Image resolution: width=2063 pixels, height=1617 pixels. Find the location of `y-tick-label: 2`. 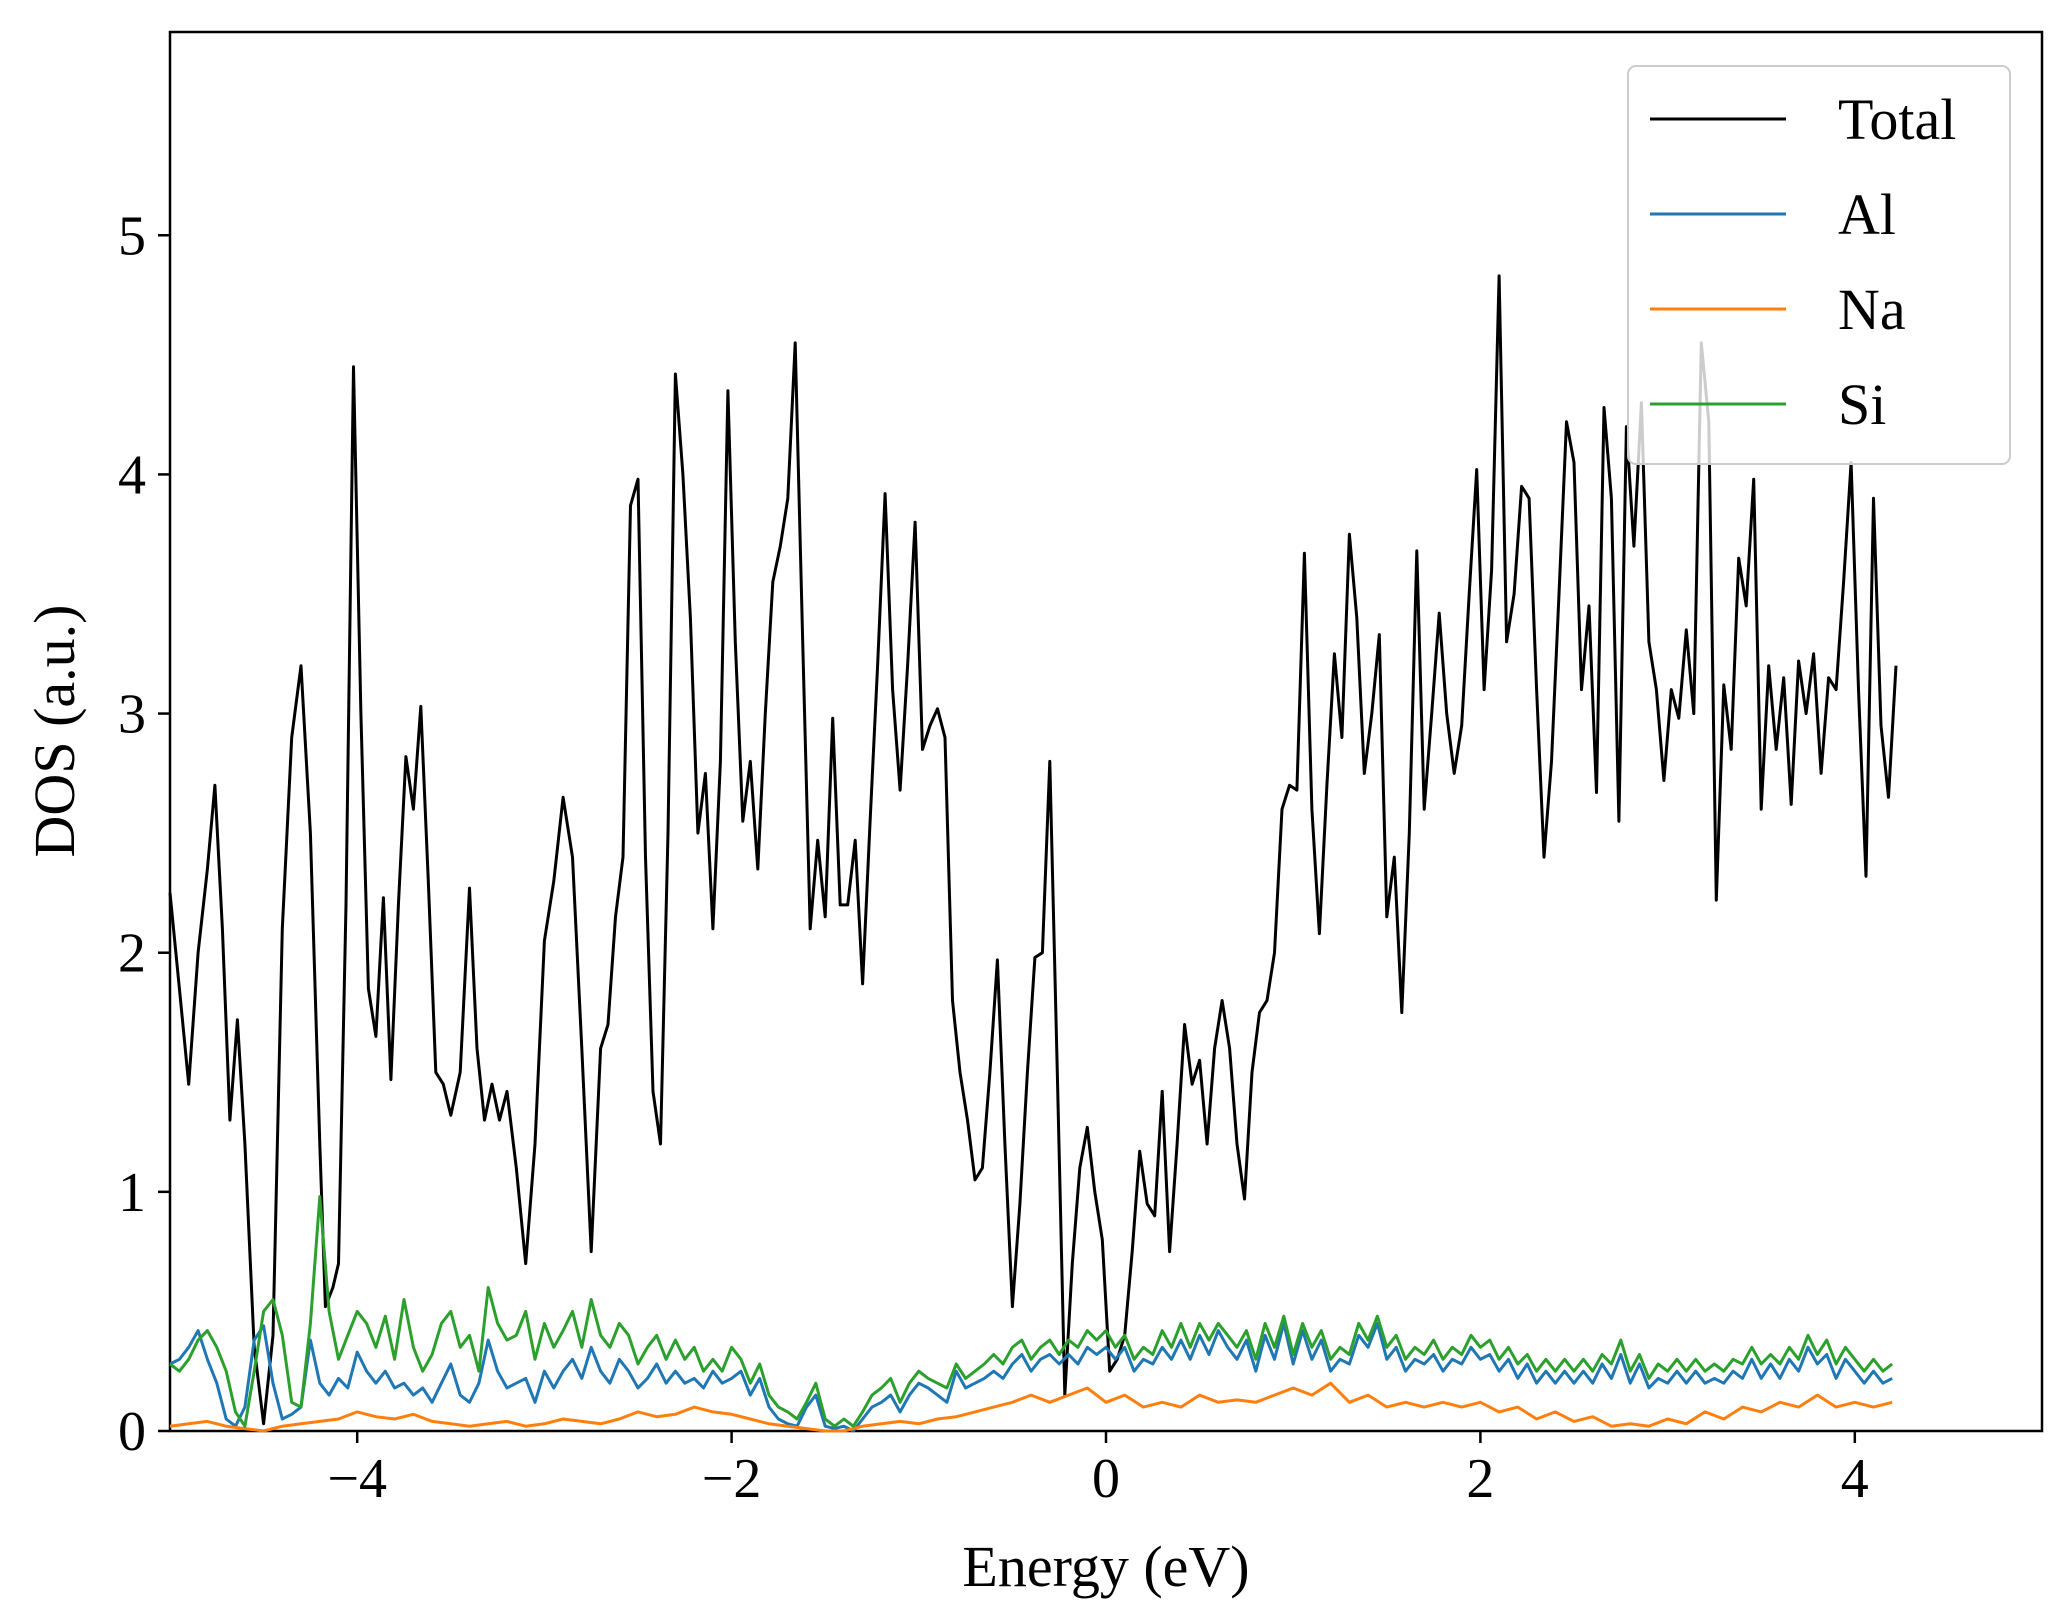

y-tick-label: 2 is located at coordinates (132, 954).